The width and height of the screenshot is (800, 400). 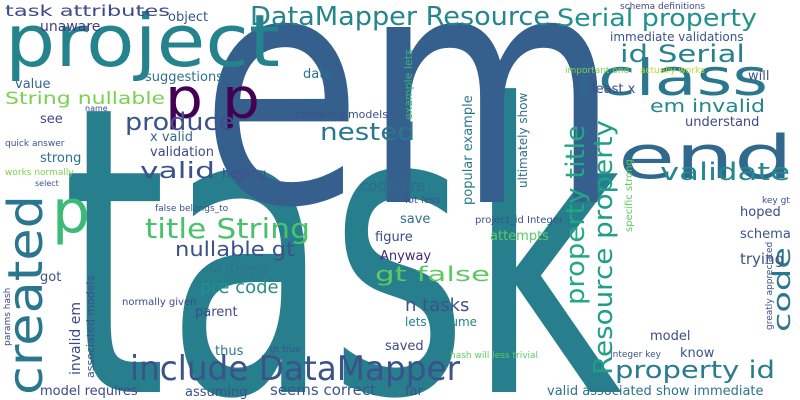 What do you see at coordinates (604, 247) in the screenshot?
I see `word: Resource property` at bounding box center [604, 247].